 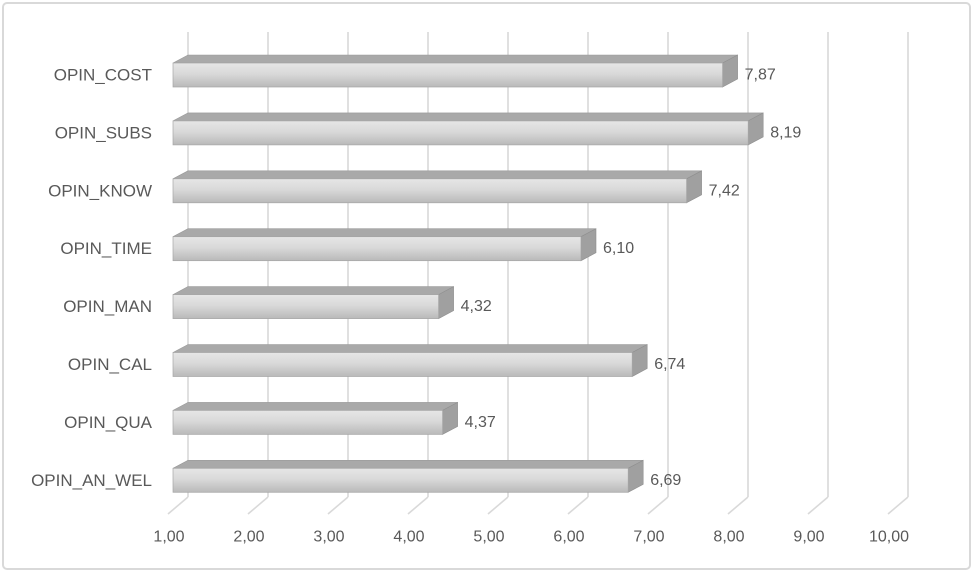 What do you see at coordinates (106, 248) in the screenshot?
I see `category-label: OPIN_TIME` at bounding box center [106, 248].